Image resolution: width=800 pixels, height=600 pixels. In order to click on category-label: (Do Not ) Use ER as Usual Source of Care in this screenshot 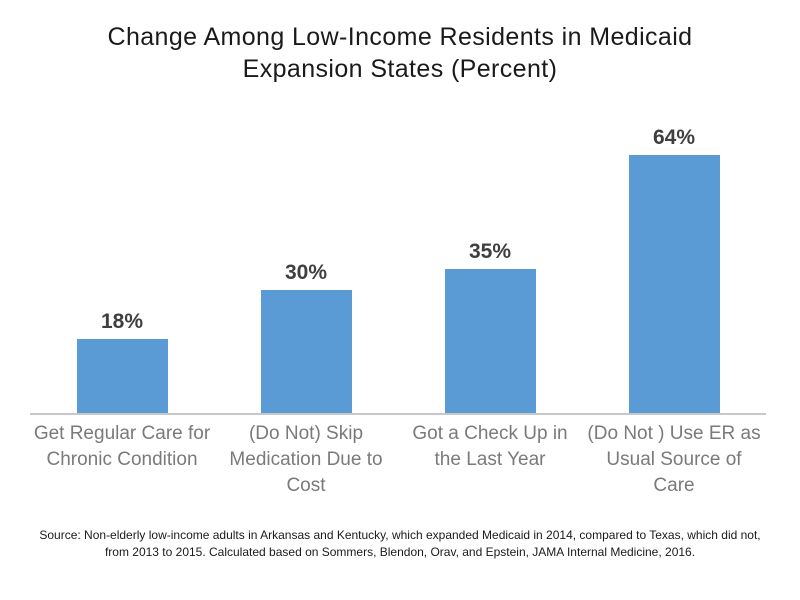, I will do `click(674, 459)`.